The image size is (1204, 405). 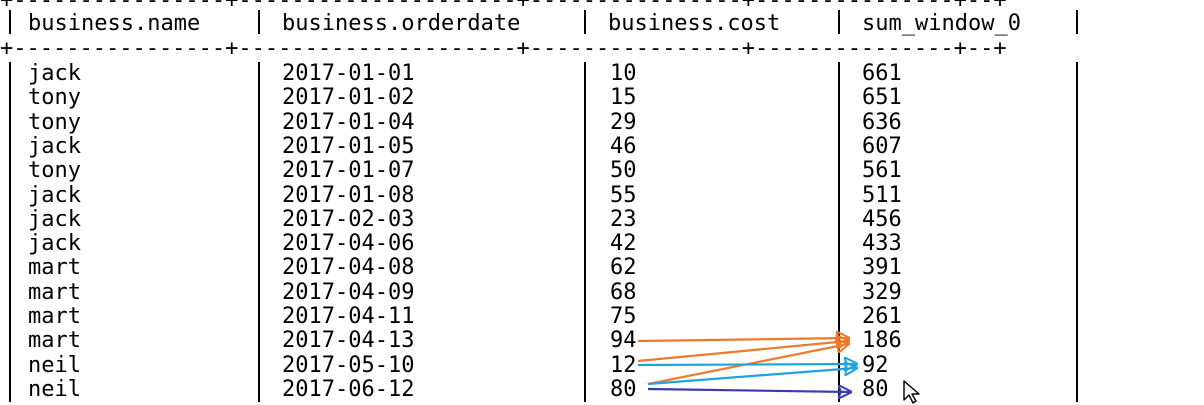 What do you see at coordinates (575, 219) in the screenshot?
I see `table-row: jack 2017-02-03 23 456` at bounding box center [575, 219].